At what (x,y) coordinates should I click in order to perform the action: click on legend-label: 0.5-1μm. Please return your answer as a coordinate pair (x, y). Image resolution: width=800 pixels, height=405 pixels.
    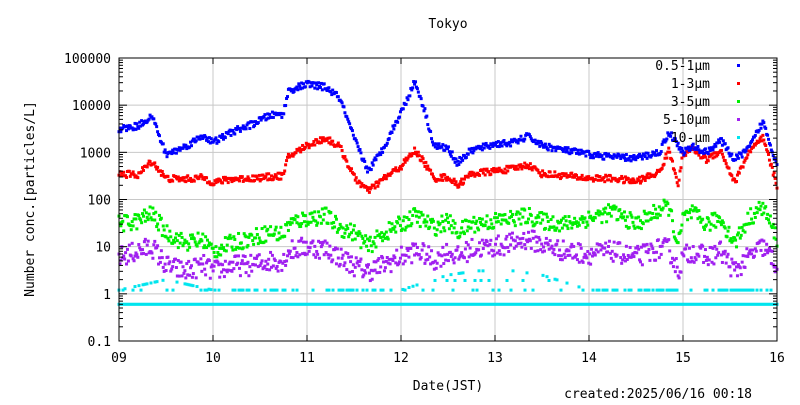
    Looking at the image, I should click on (682, 66).